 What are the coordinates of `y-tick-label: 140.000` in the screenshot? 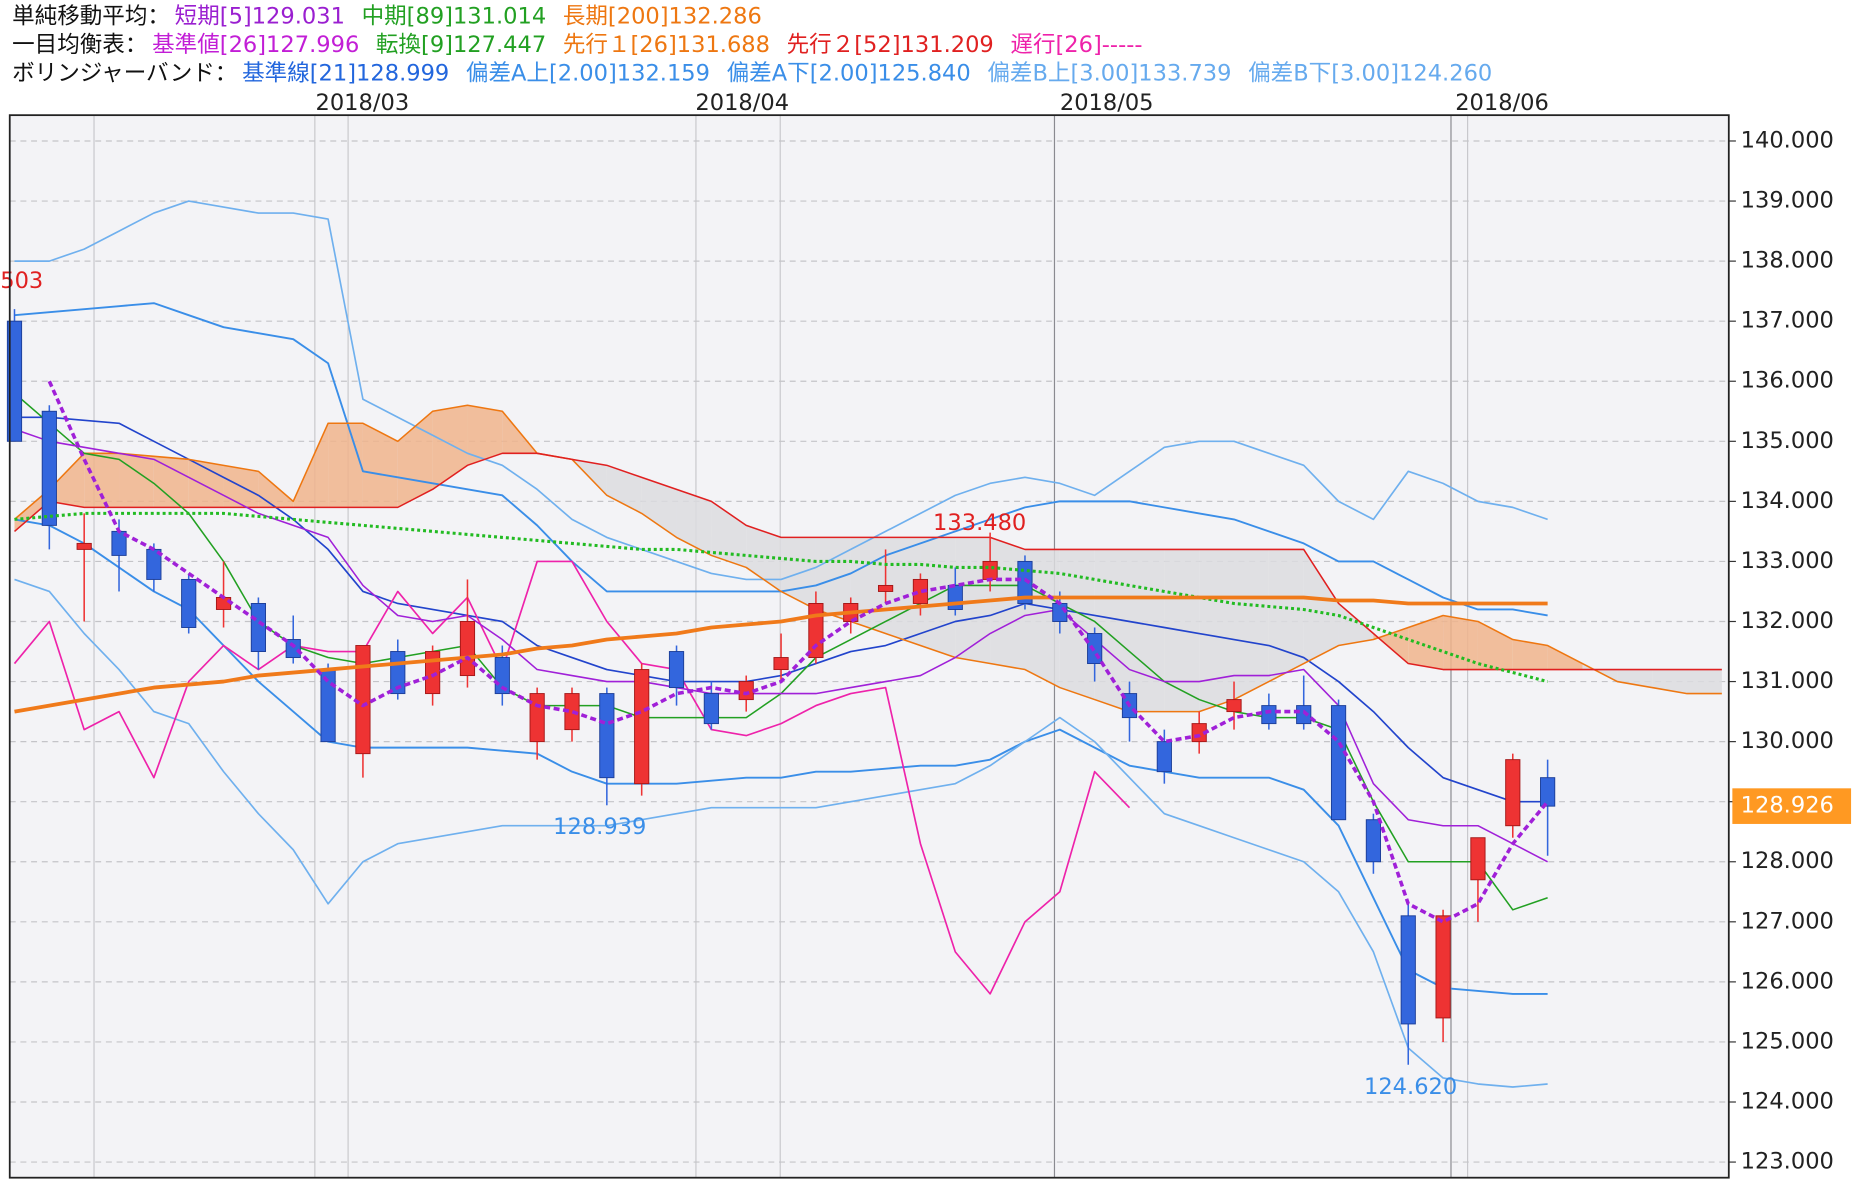 It's located at (1787, 140).